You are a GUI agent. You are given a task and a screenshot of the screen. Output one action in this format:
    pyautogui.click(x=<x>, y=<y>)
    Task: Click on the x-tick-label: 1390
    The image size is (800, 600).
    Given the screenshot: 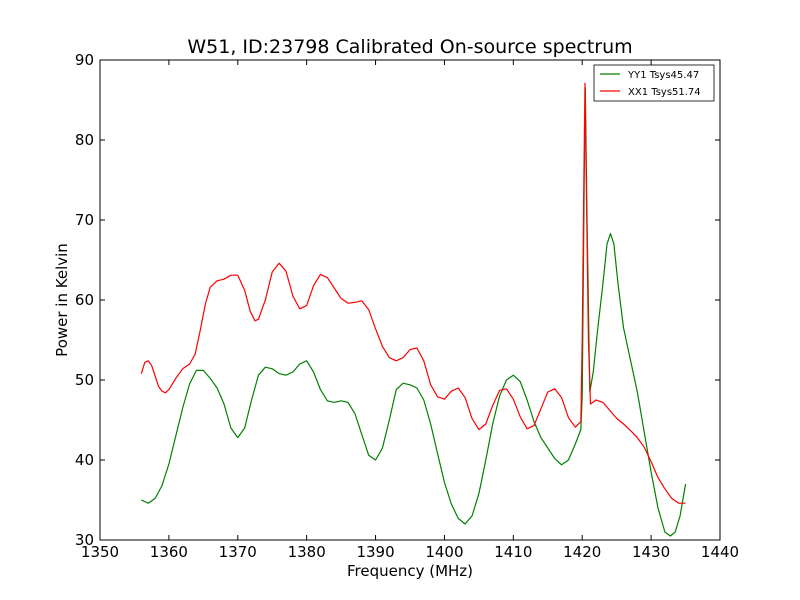 What is the action you would take?
    pyautogui.click(x=375, y=552)
    